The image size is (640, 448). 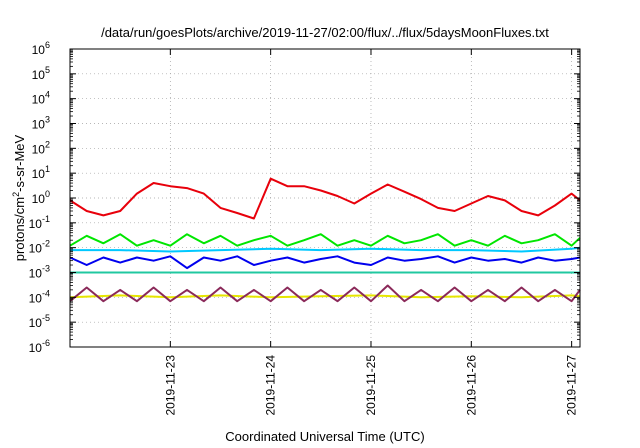 I want to click on x-tick-label: 2019-11-24, so click(x=271, y=385).